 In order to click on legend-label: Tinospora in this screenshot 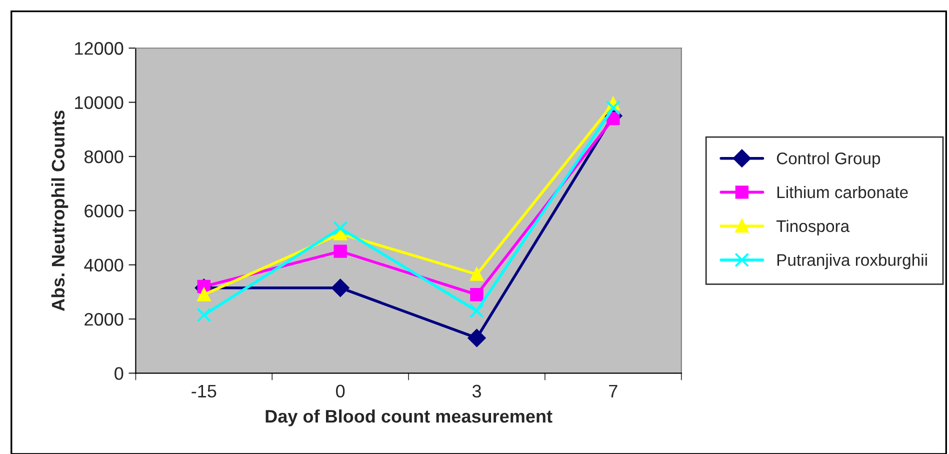, I will do `click(813, 228)`.